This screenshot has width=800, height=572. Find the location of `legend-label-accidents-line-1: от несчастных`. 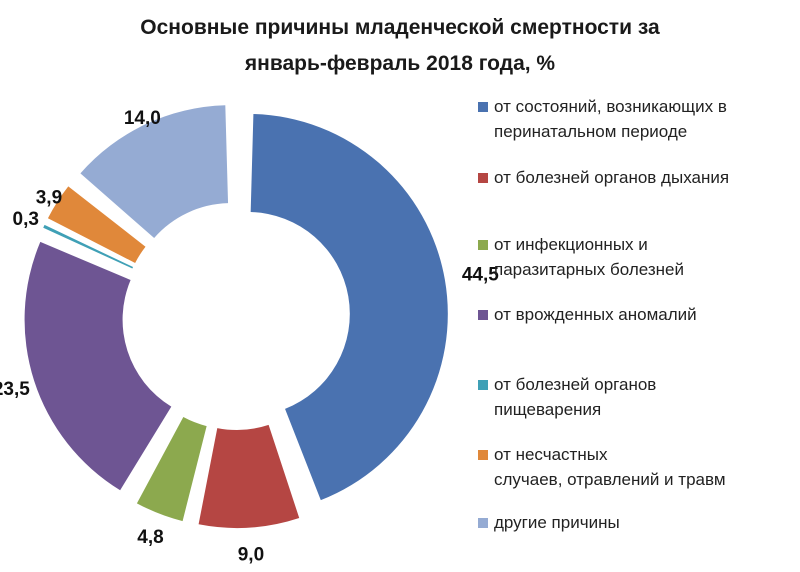

legend-label-accidents-line-1: от несчастных is located at coordinates (551, 454).